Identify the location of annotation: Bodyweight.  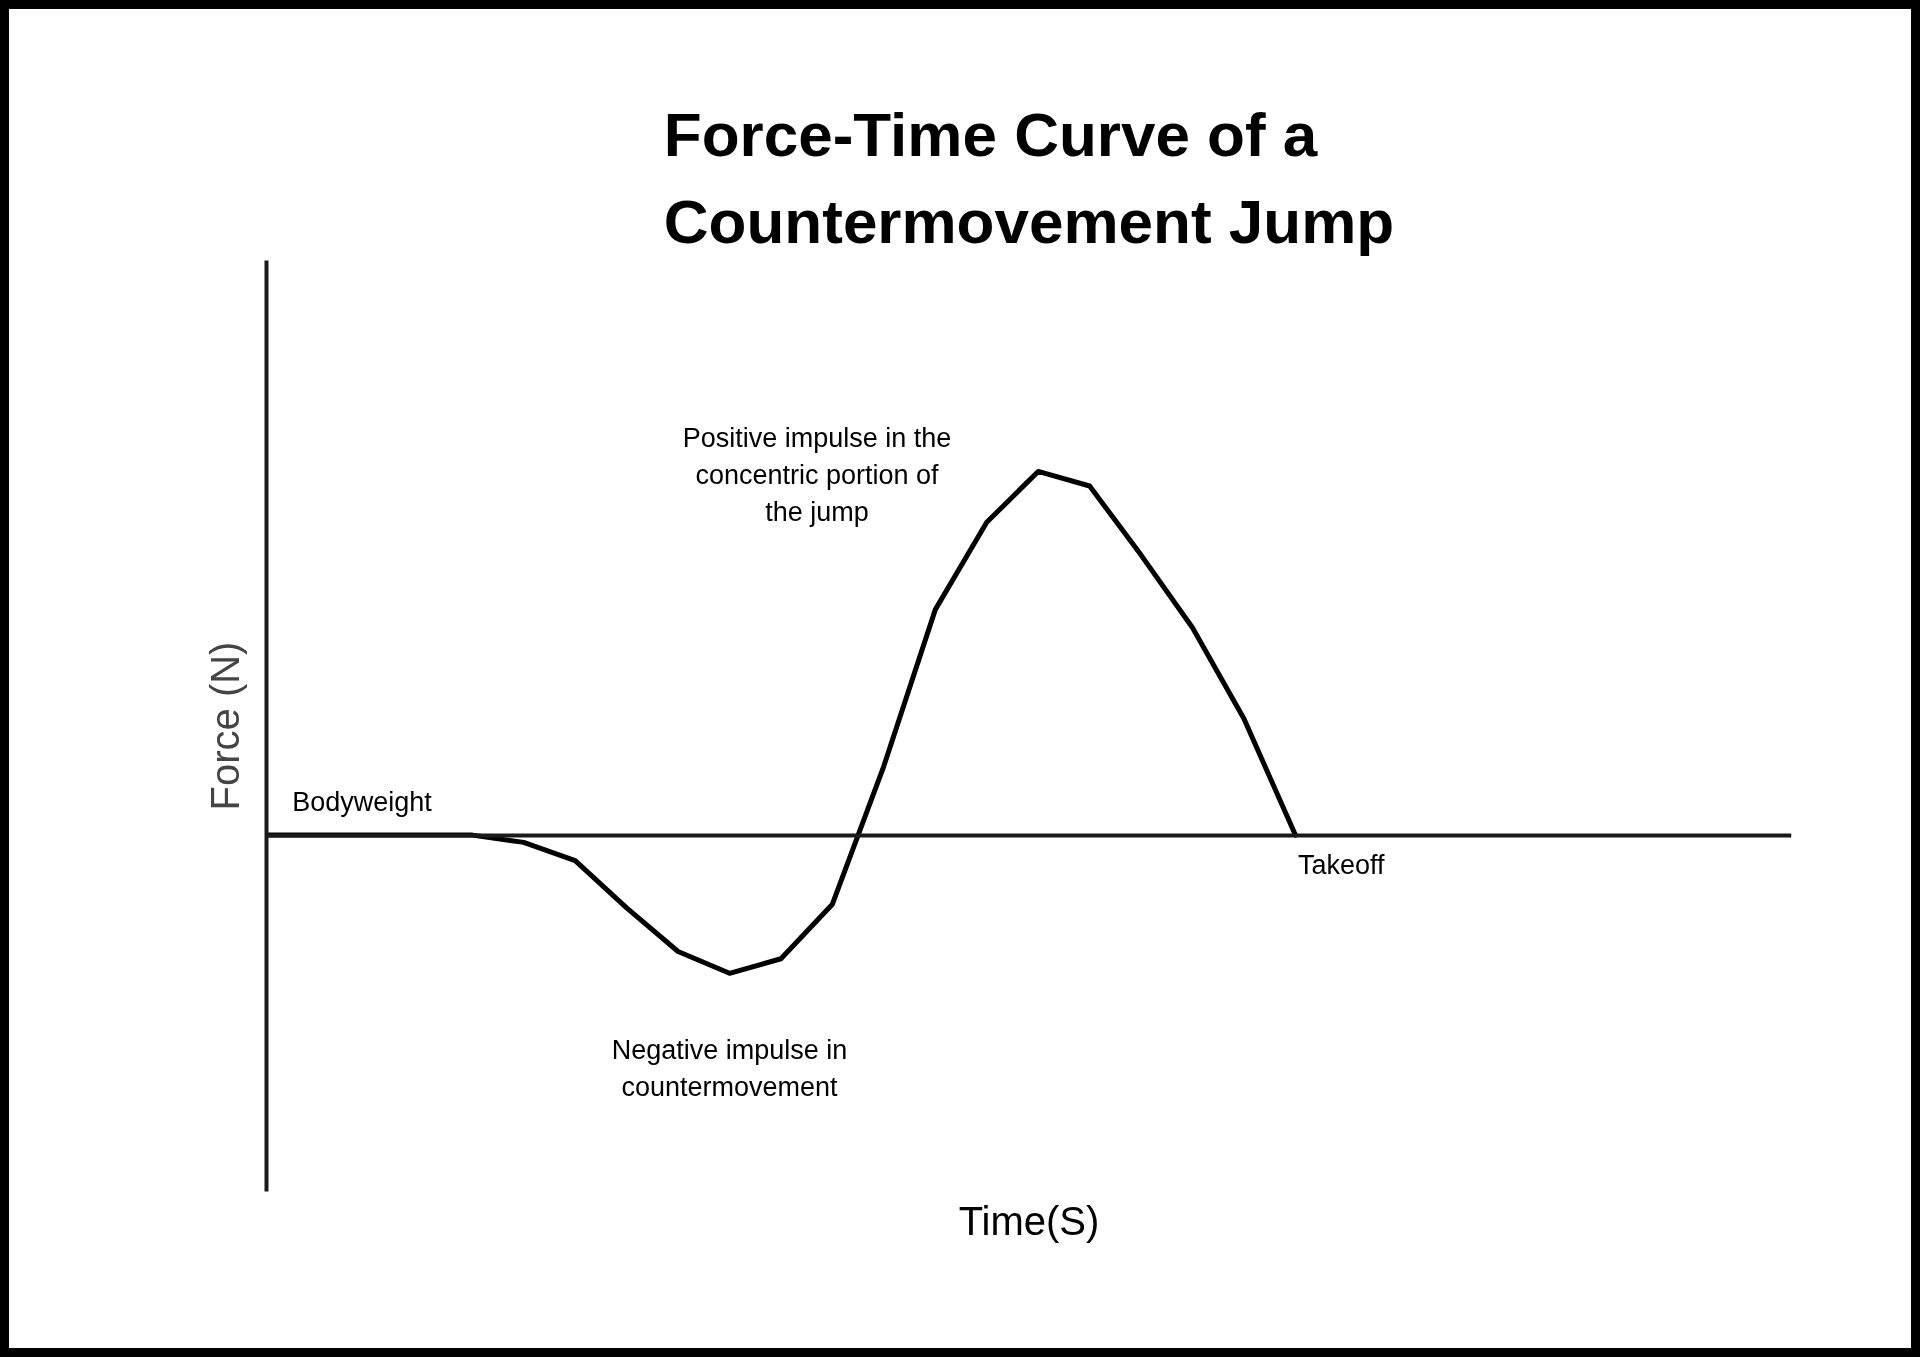
(362, 801).